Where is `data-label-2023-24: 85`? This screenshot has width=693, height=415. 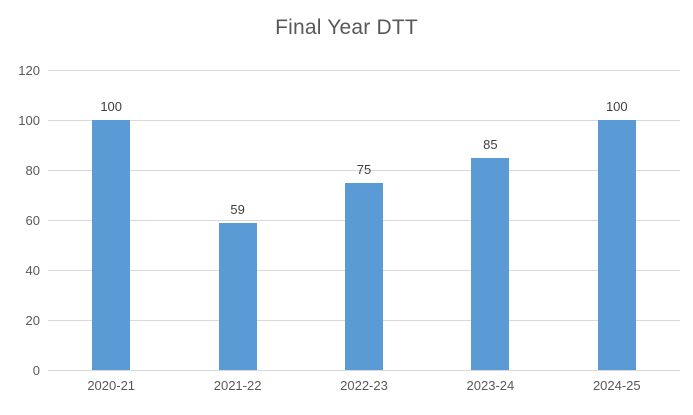 data-label-2023-24: 85 is located at coordinates (490, 144).